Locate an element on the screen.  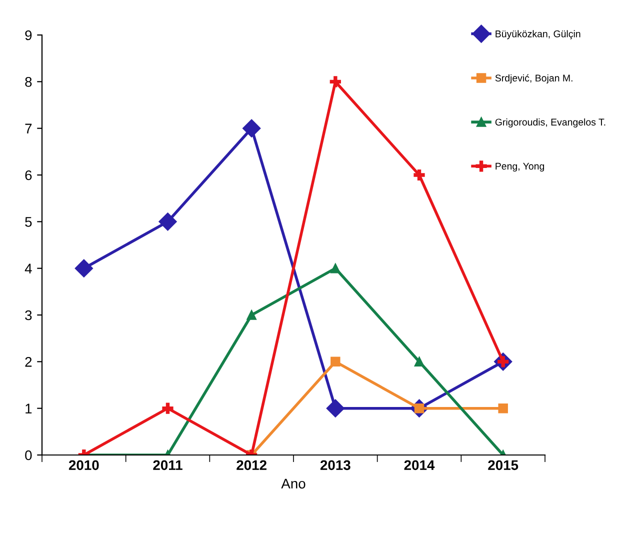
y-tick-label: 5 is located at coordinates (28, 222).